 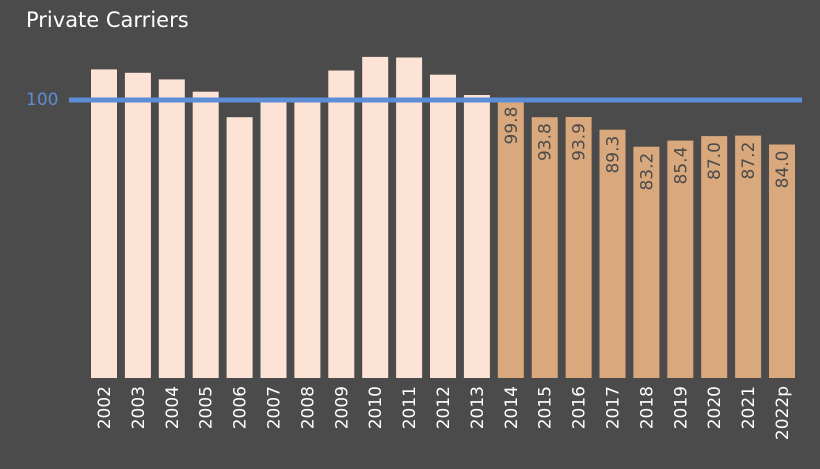 I want to click on bar-2003, so click(x=137, y=225).